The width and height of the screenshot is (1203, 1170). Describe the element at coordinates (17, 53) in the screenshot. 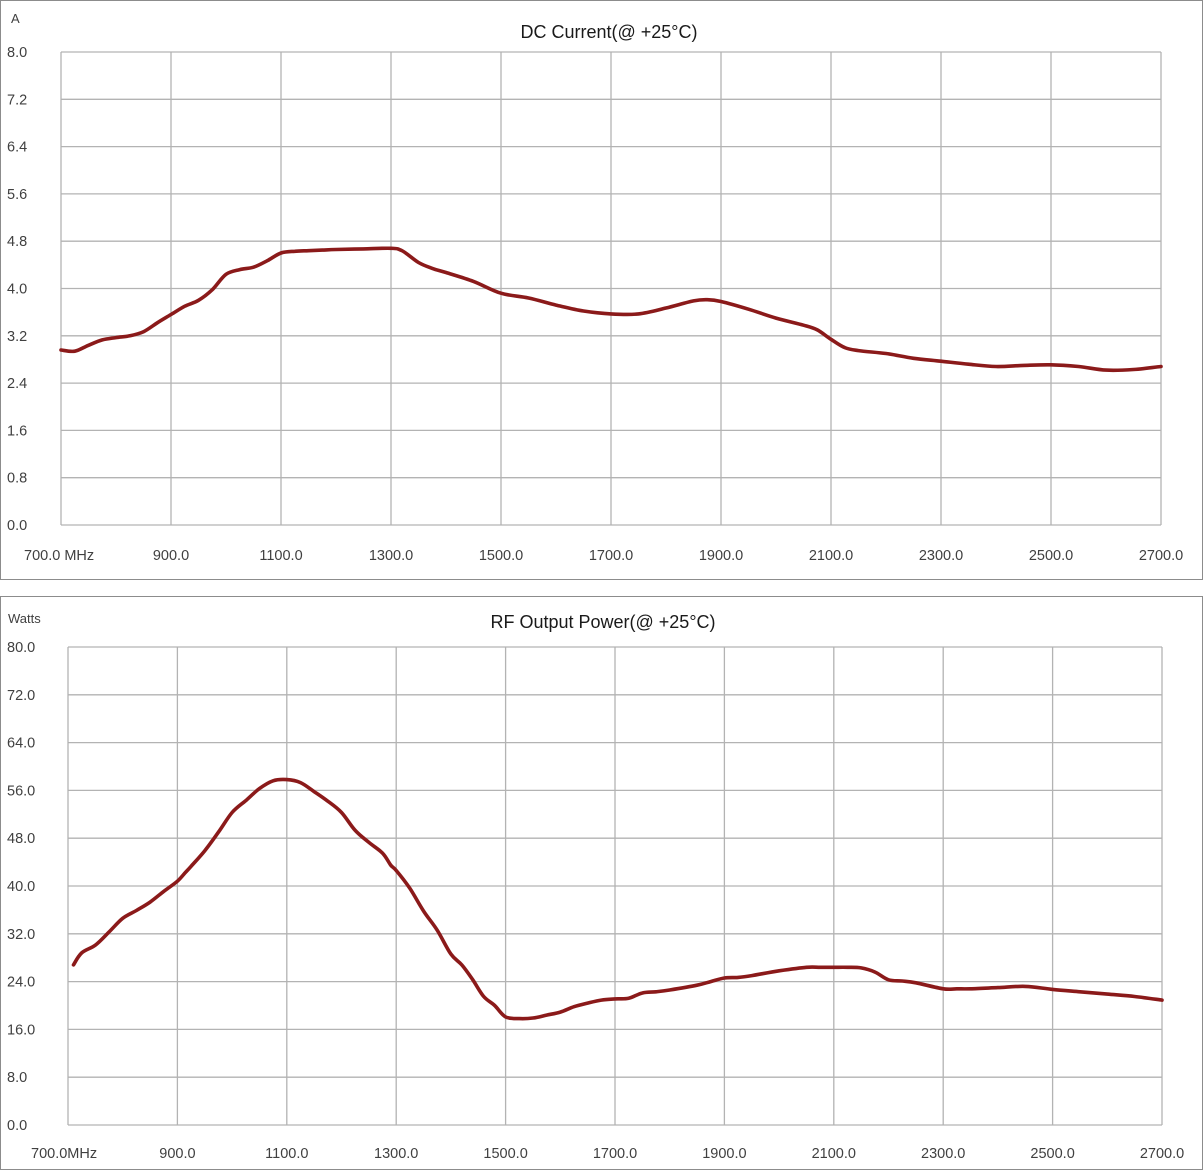

I see `dc-current-y-tick-label: 8.0` at that location.